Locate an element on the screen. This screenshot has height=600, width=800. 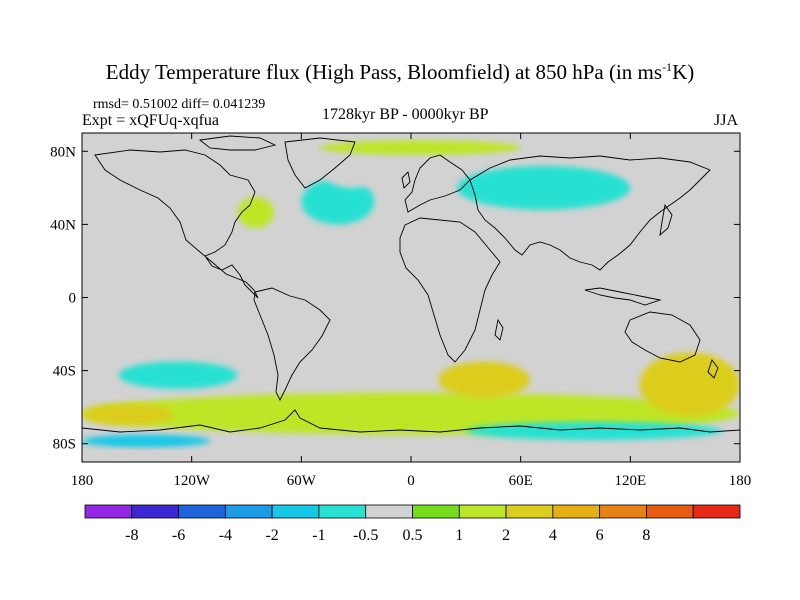
coastline-new-zealand is located at coordinates (713, 369).